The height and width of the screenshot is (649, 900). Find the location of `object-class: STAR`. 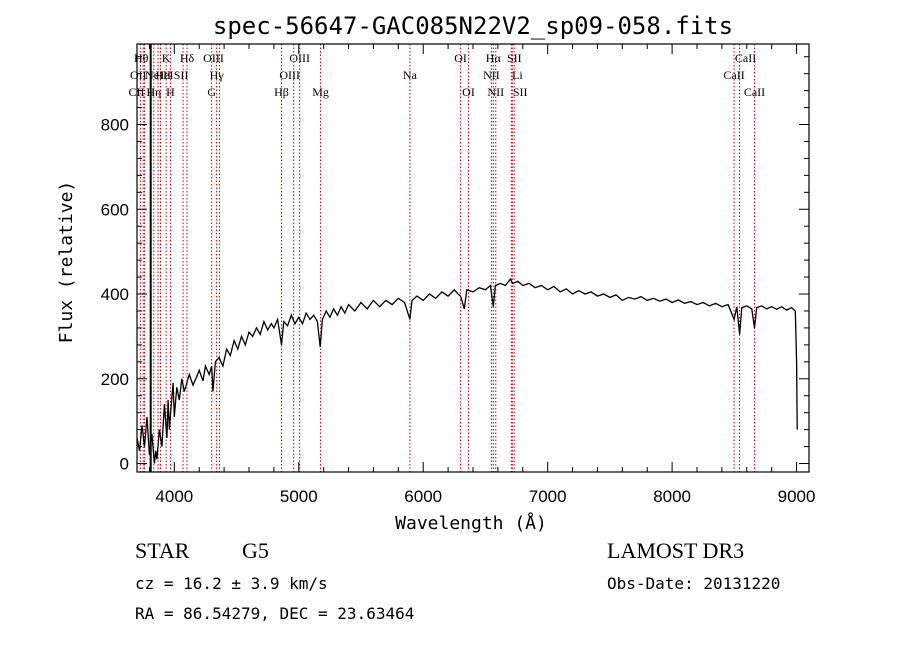

object-class: STAR is located at coordinates (162, 550).